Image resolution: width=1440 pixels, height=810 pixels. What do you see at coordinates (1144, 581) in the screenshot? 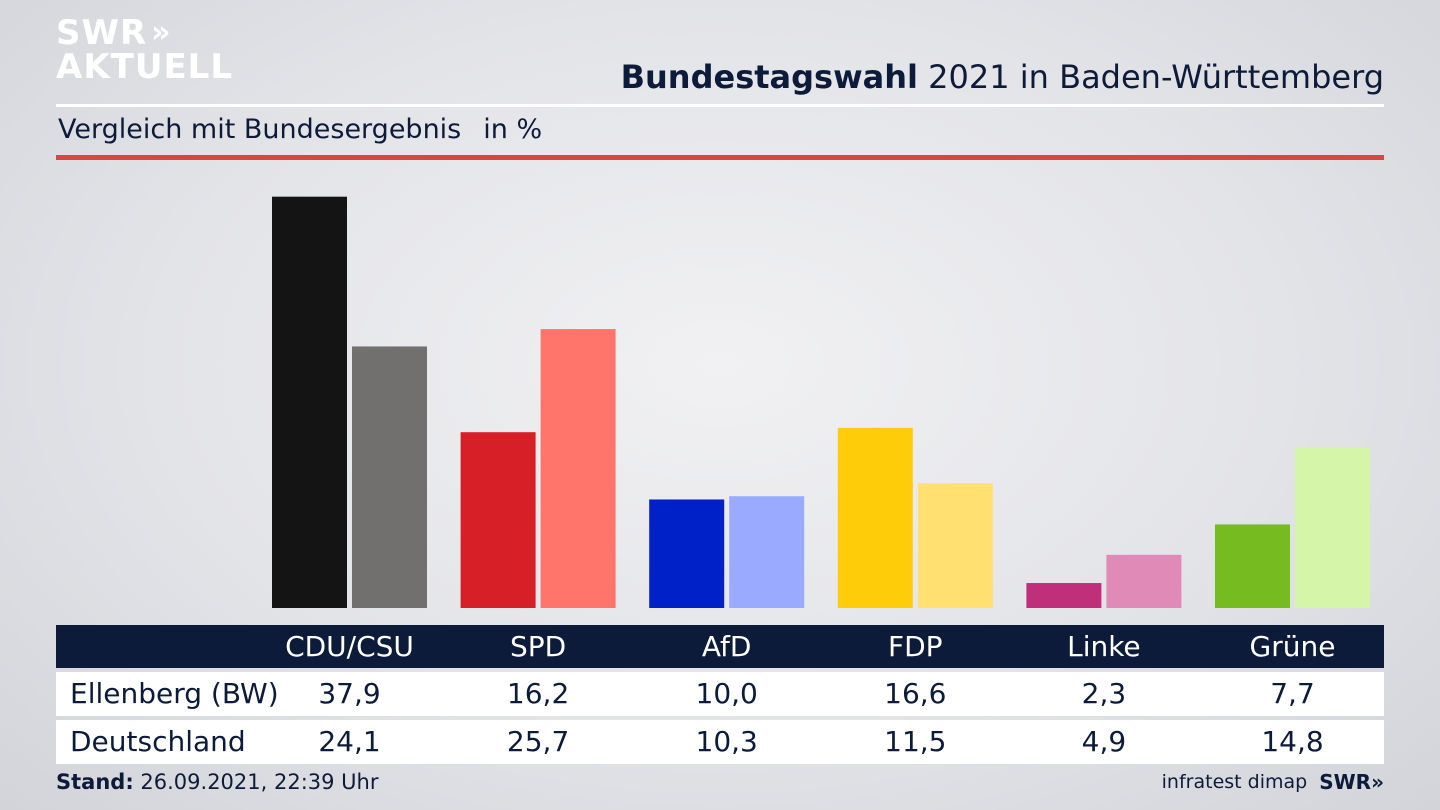
I see `bar-linke-deutschland` at bounding box center [1144, 581].